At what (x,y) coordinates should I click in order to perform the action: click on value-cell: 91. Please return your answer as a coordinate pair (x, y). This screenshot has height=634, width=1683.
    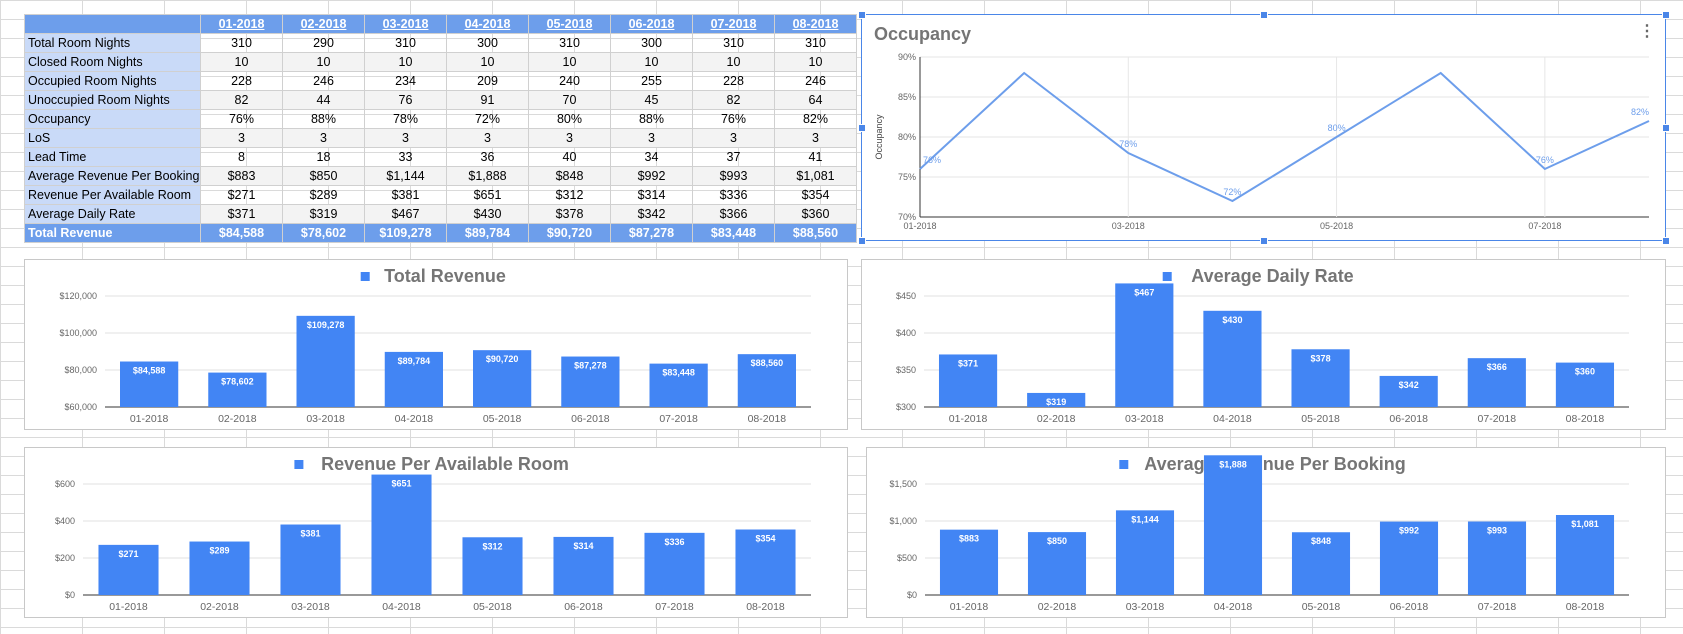
    Looking at the image, I should click on (487, 100).